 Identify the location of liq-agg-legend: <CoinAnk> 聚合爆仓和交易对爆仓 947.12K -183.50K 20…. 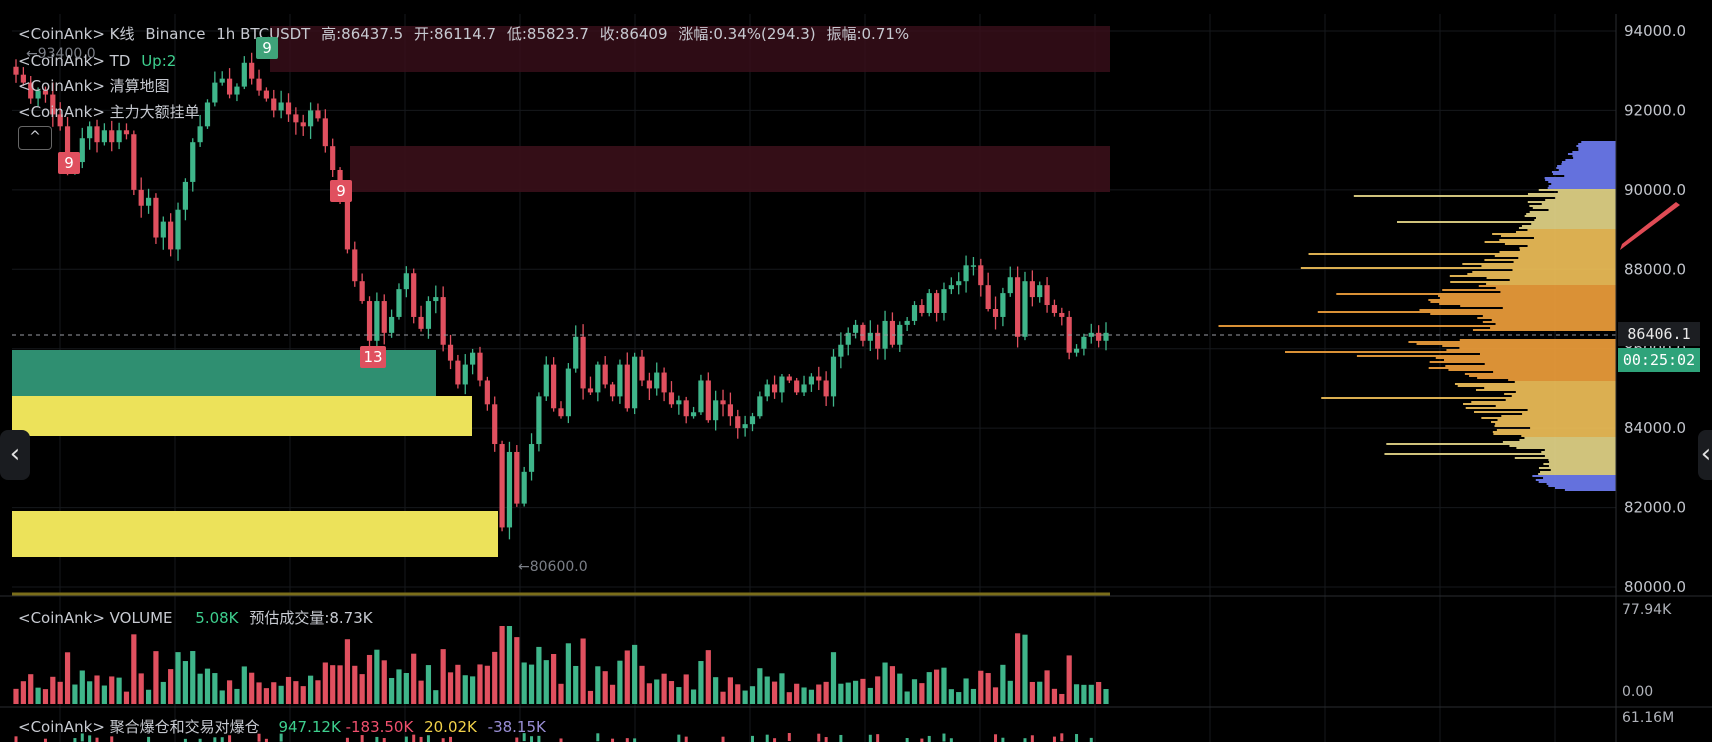
(282, 727).